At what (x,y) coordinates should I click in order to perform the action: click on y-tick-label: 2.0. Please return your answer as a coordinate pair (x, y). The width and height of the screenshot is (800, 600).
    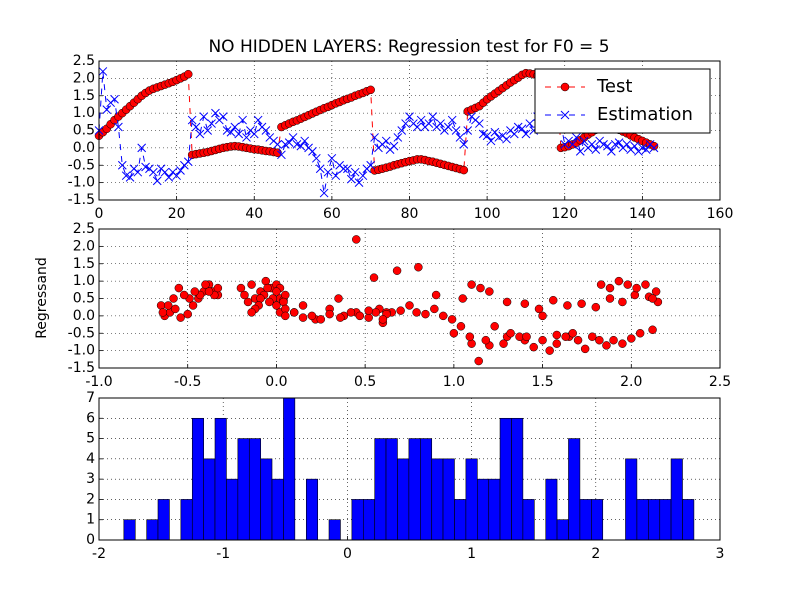
    Looking at the image, I should click on (84, 246).